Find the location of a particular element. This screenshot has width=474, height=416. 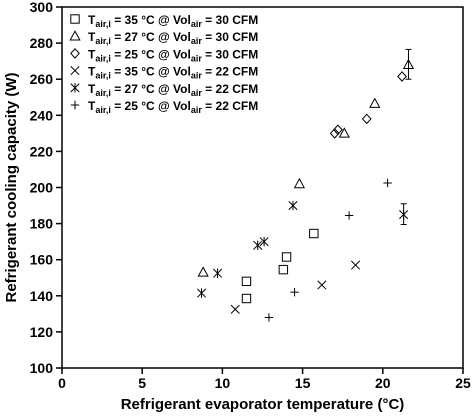

y-tick-label: 160 is located at coordinates (42, 260).